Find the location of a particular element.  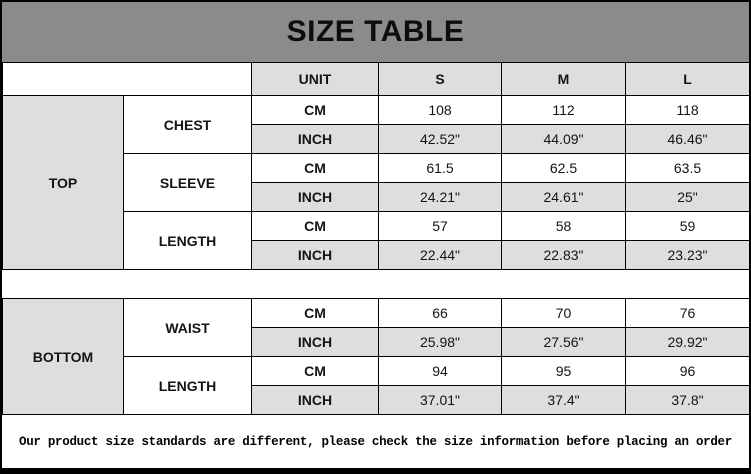

measure-label-sleeve: SLEEVE is located at coordinates (187, 182).